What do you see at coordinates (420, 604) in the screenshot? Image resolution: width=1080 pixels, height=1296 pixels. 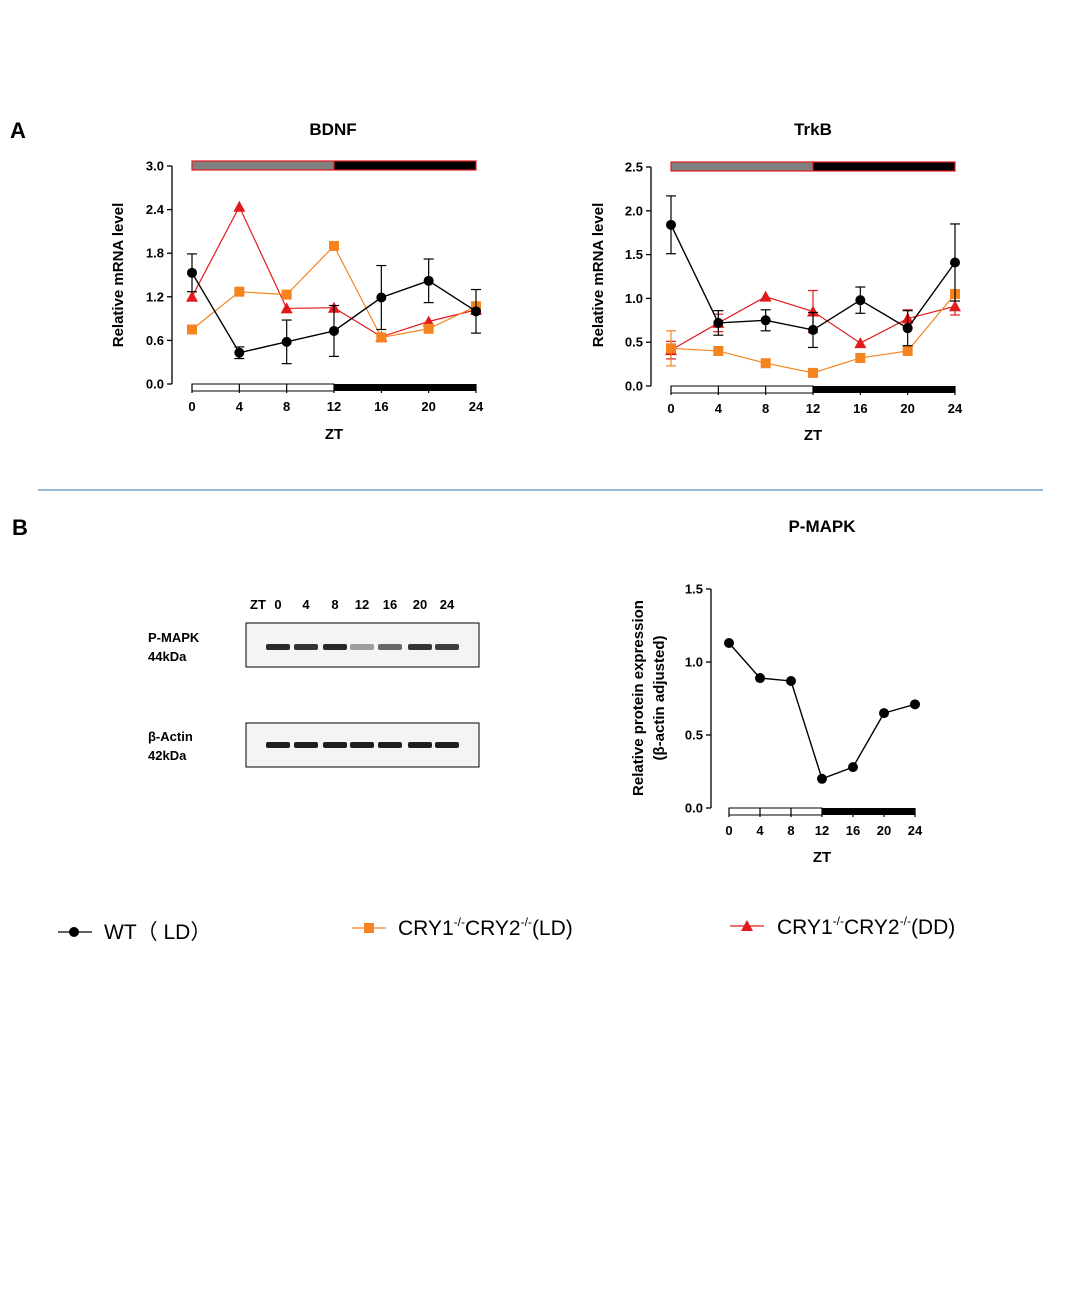 I see `blot-lane-label-5: 20` at bounding box center [420, 604].